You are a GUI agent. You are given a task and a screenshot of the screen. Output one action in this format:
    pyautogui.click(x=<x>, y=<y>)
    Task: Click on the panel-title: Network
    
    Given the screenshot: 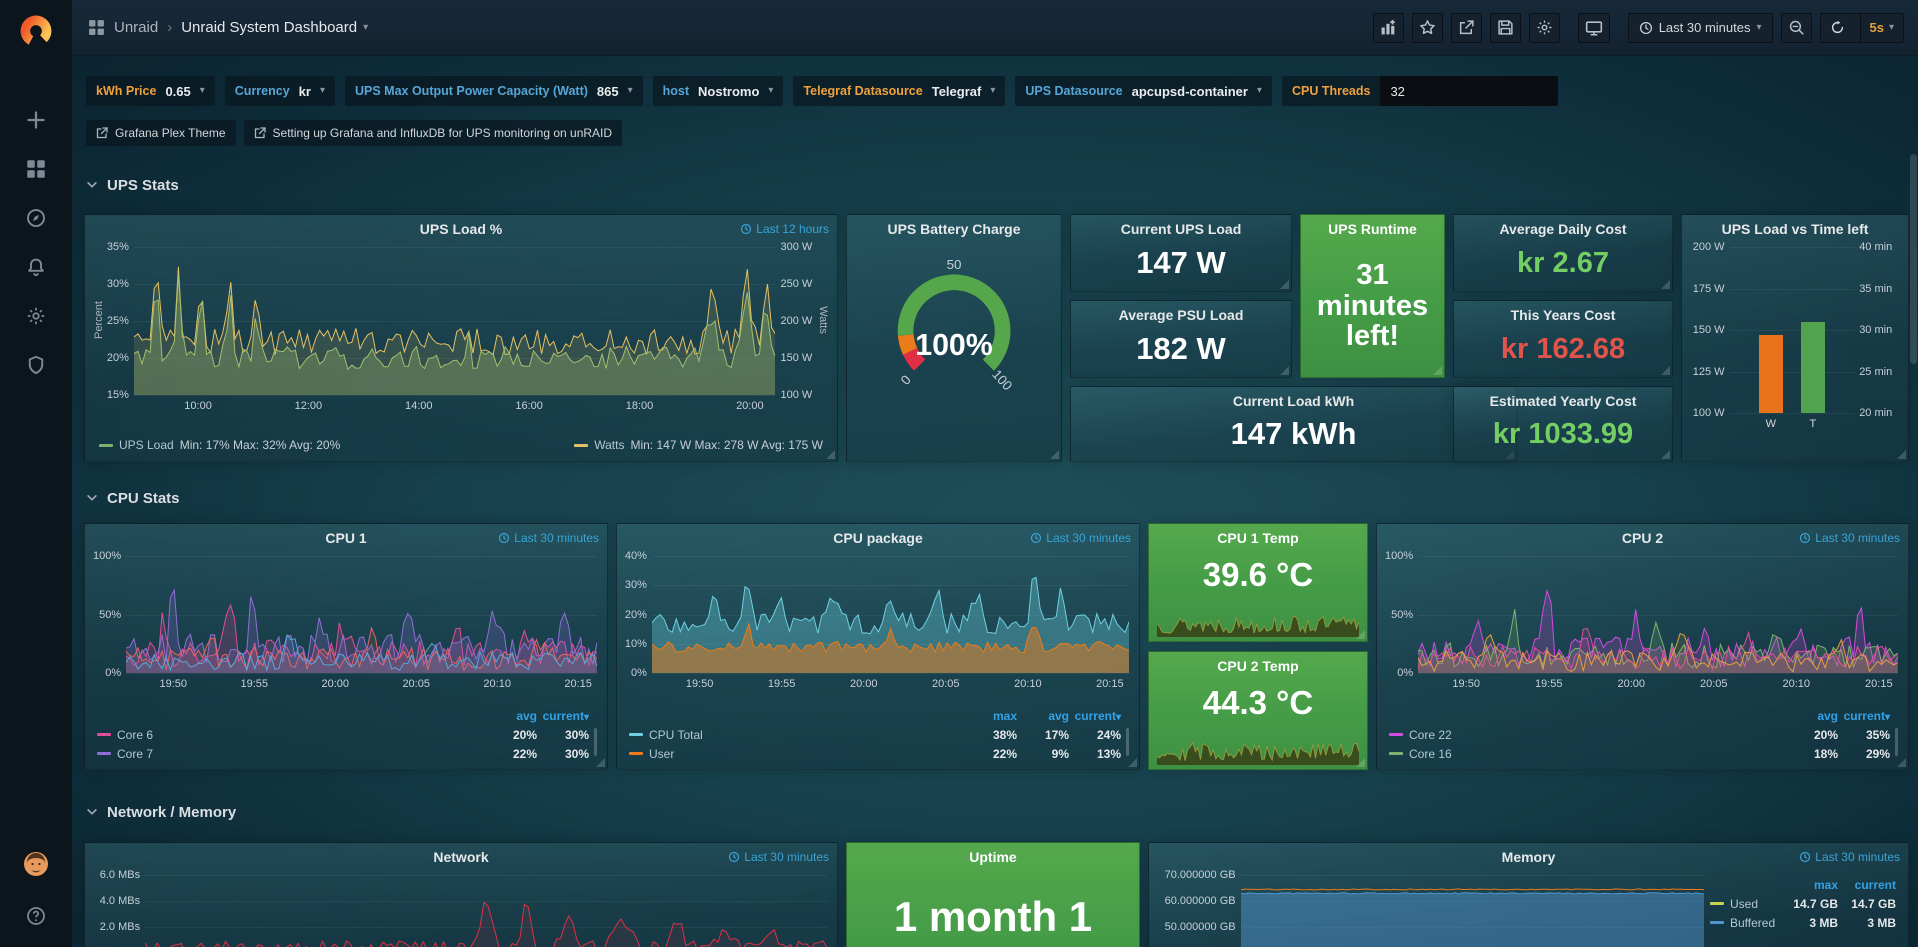 What is the action you would take?
    pyautogui.click(x=461, y=857)
    